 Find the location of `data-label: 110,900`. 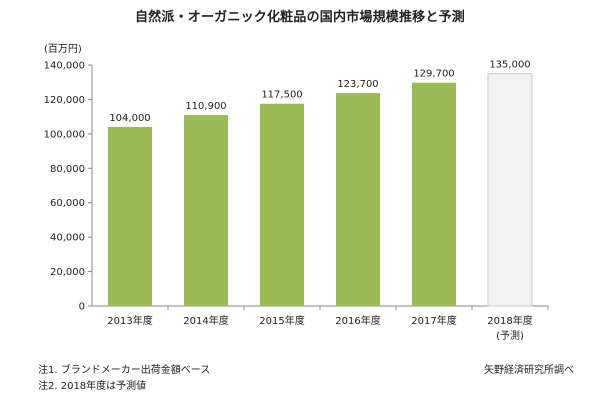

data-label: 110,900 is located at coordinates (205, 106).